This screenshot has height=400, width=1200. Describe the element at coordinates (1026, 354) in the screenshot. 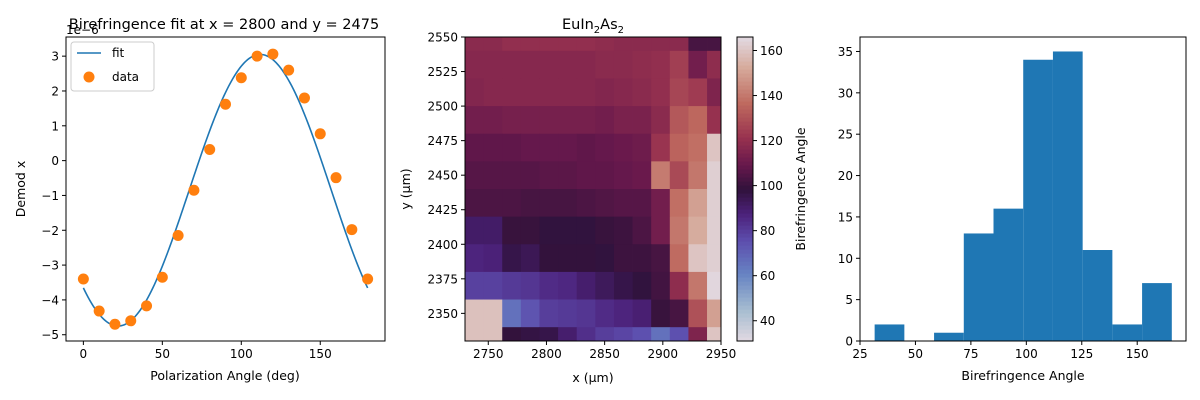

I see `x-tick-label: 100` at that location.